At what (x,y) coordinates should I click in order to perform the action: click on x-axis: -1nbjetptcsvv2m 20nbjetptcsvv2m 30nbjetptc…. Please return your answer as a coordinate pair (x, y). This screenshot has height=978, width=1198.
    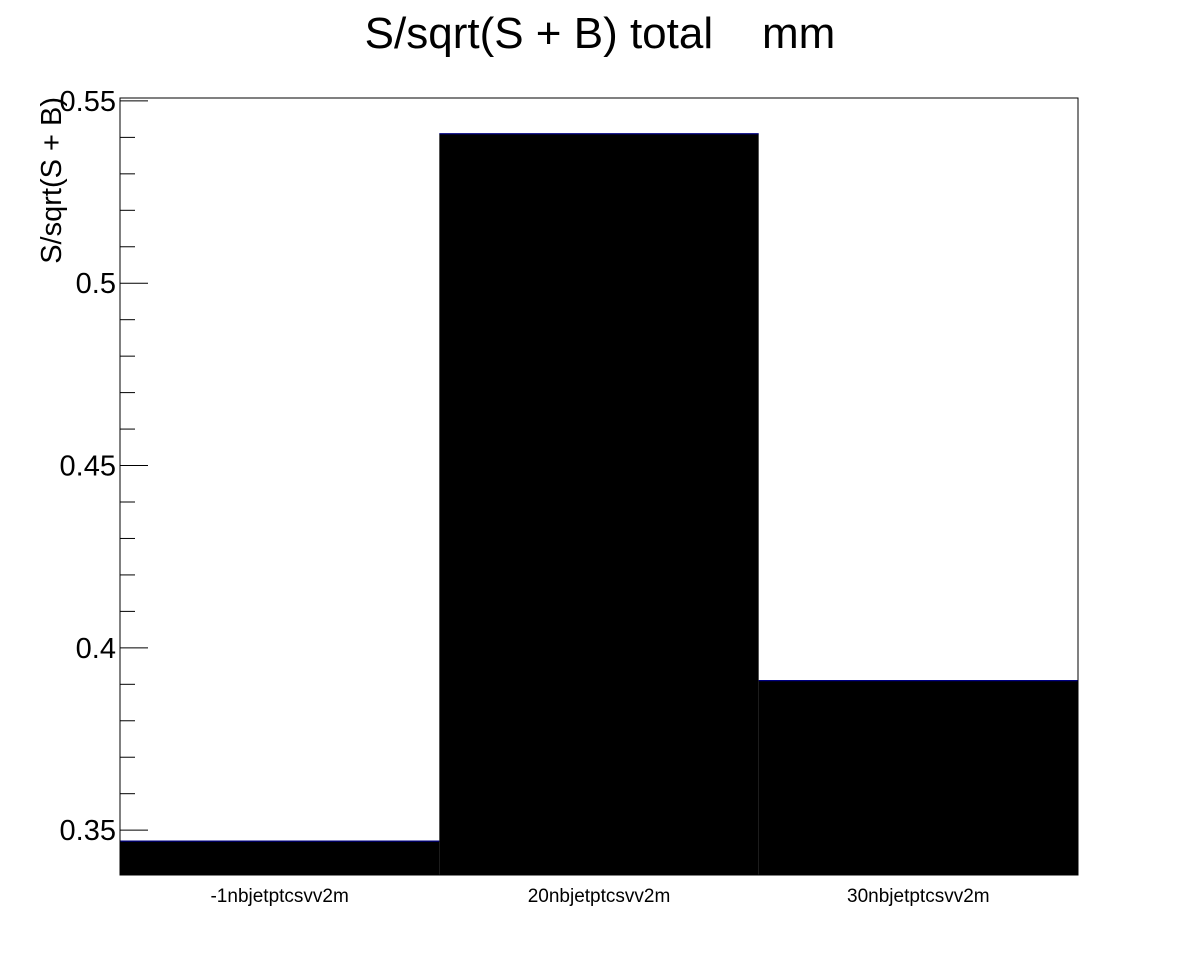
    Looking at the image, I should click on (599, 896).